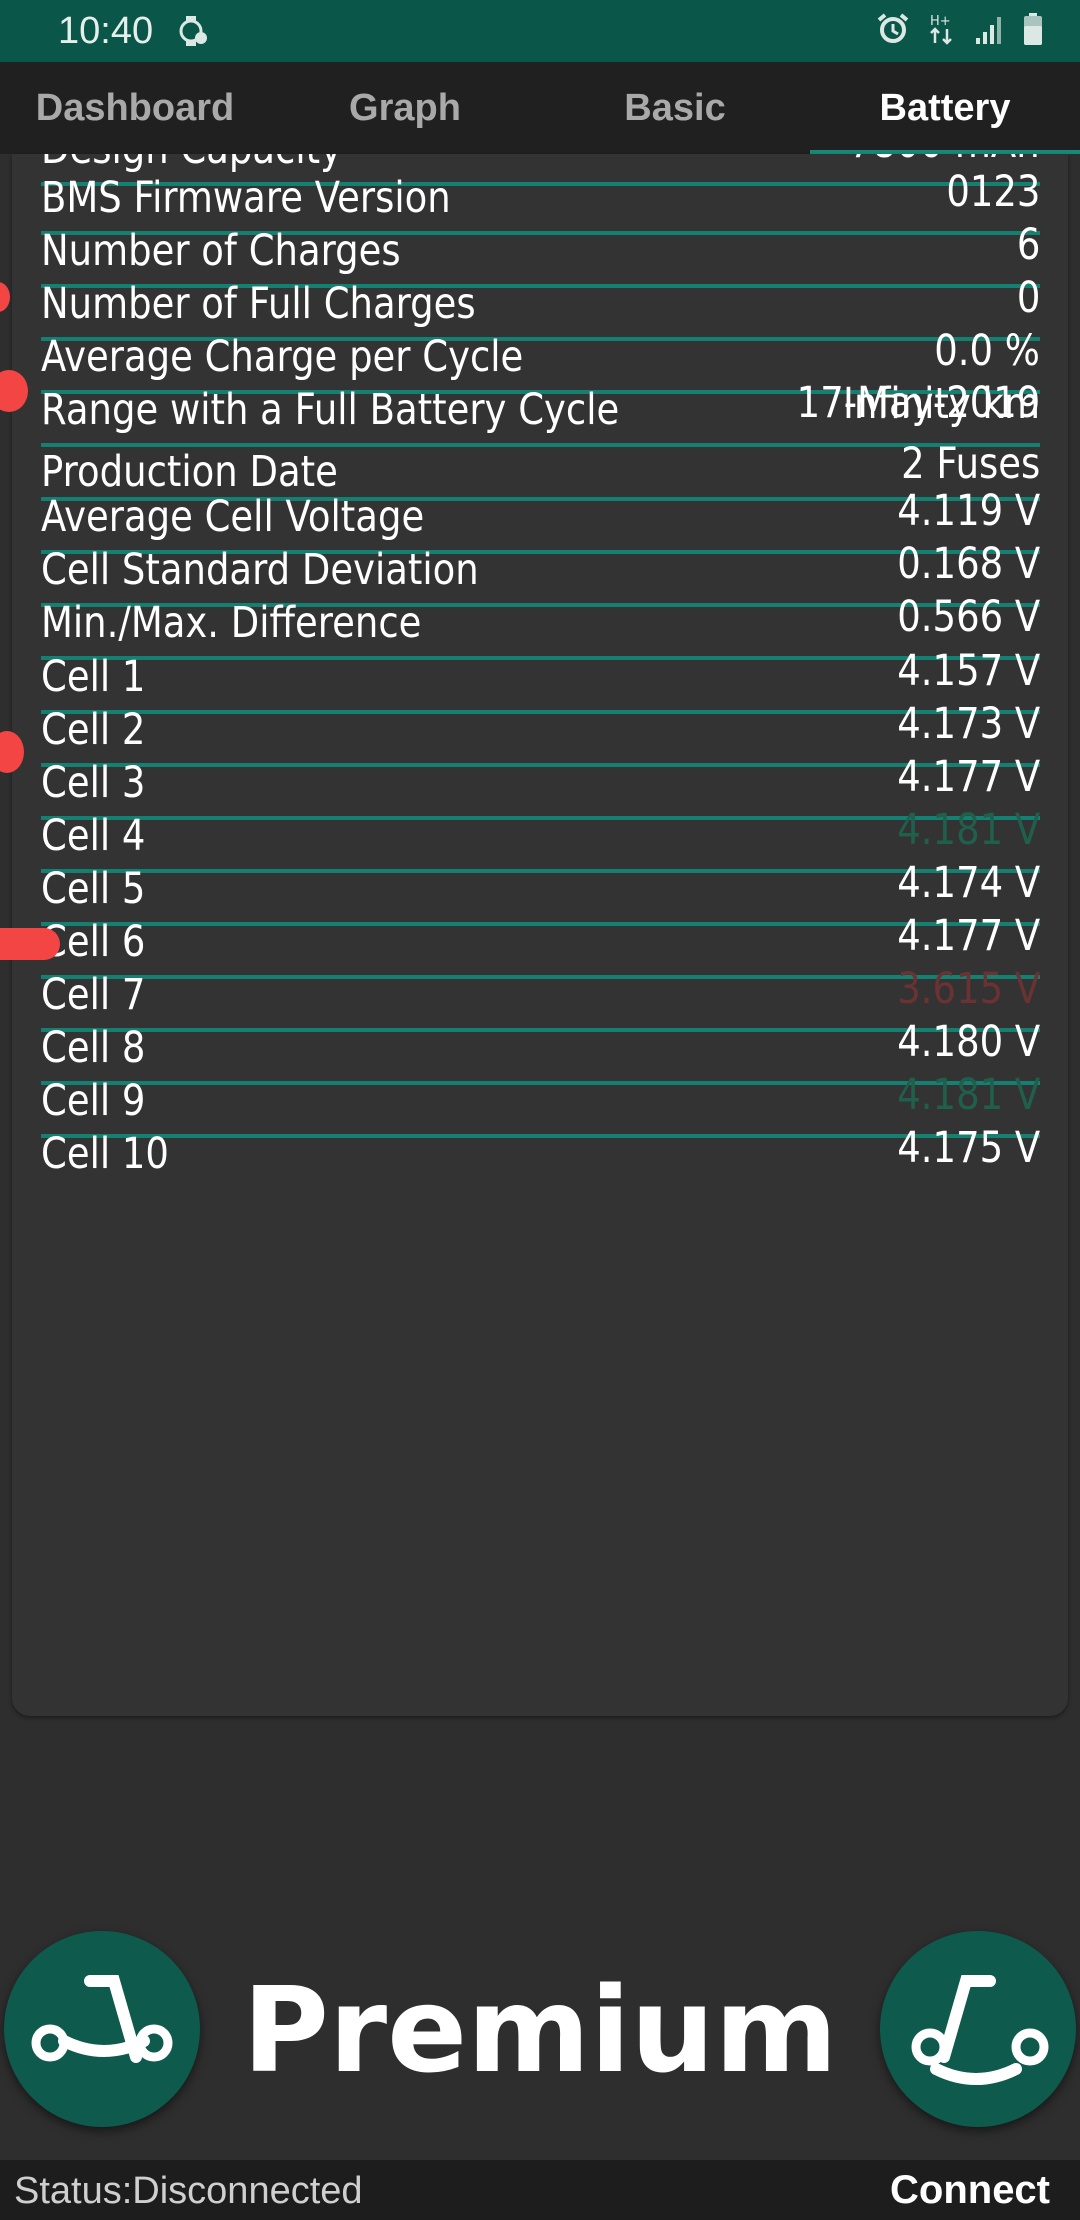 This screenshot has height=2220, width=1080. Describe the element at coordinates (193, 31) in the screenshot. I see `watch-icon` at that location.